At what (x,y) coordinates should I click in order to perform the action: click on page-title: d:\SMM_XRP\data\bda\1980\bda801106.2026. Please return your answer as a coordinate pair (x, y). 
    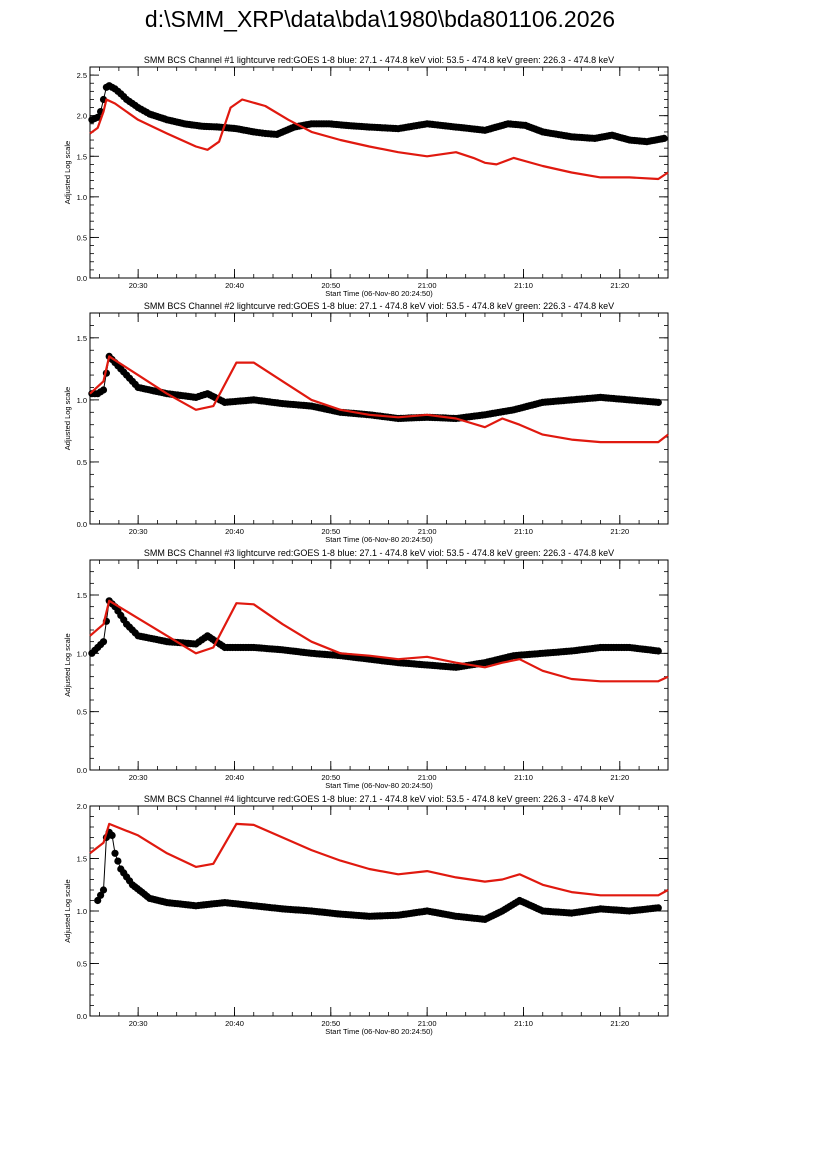
    Looking at the image, I should click on (380, 19).